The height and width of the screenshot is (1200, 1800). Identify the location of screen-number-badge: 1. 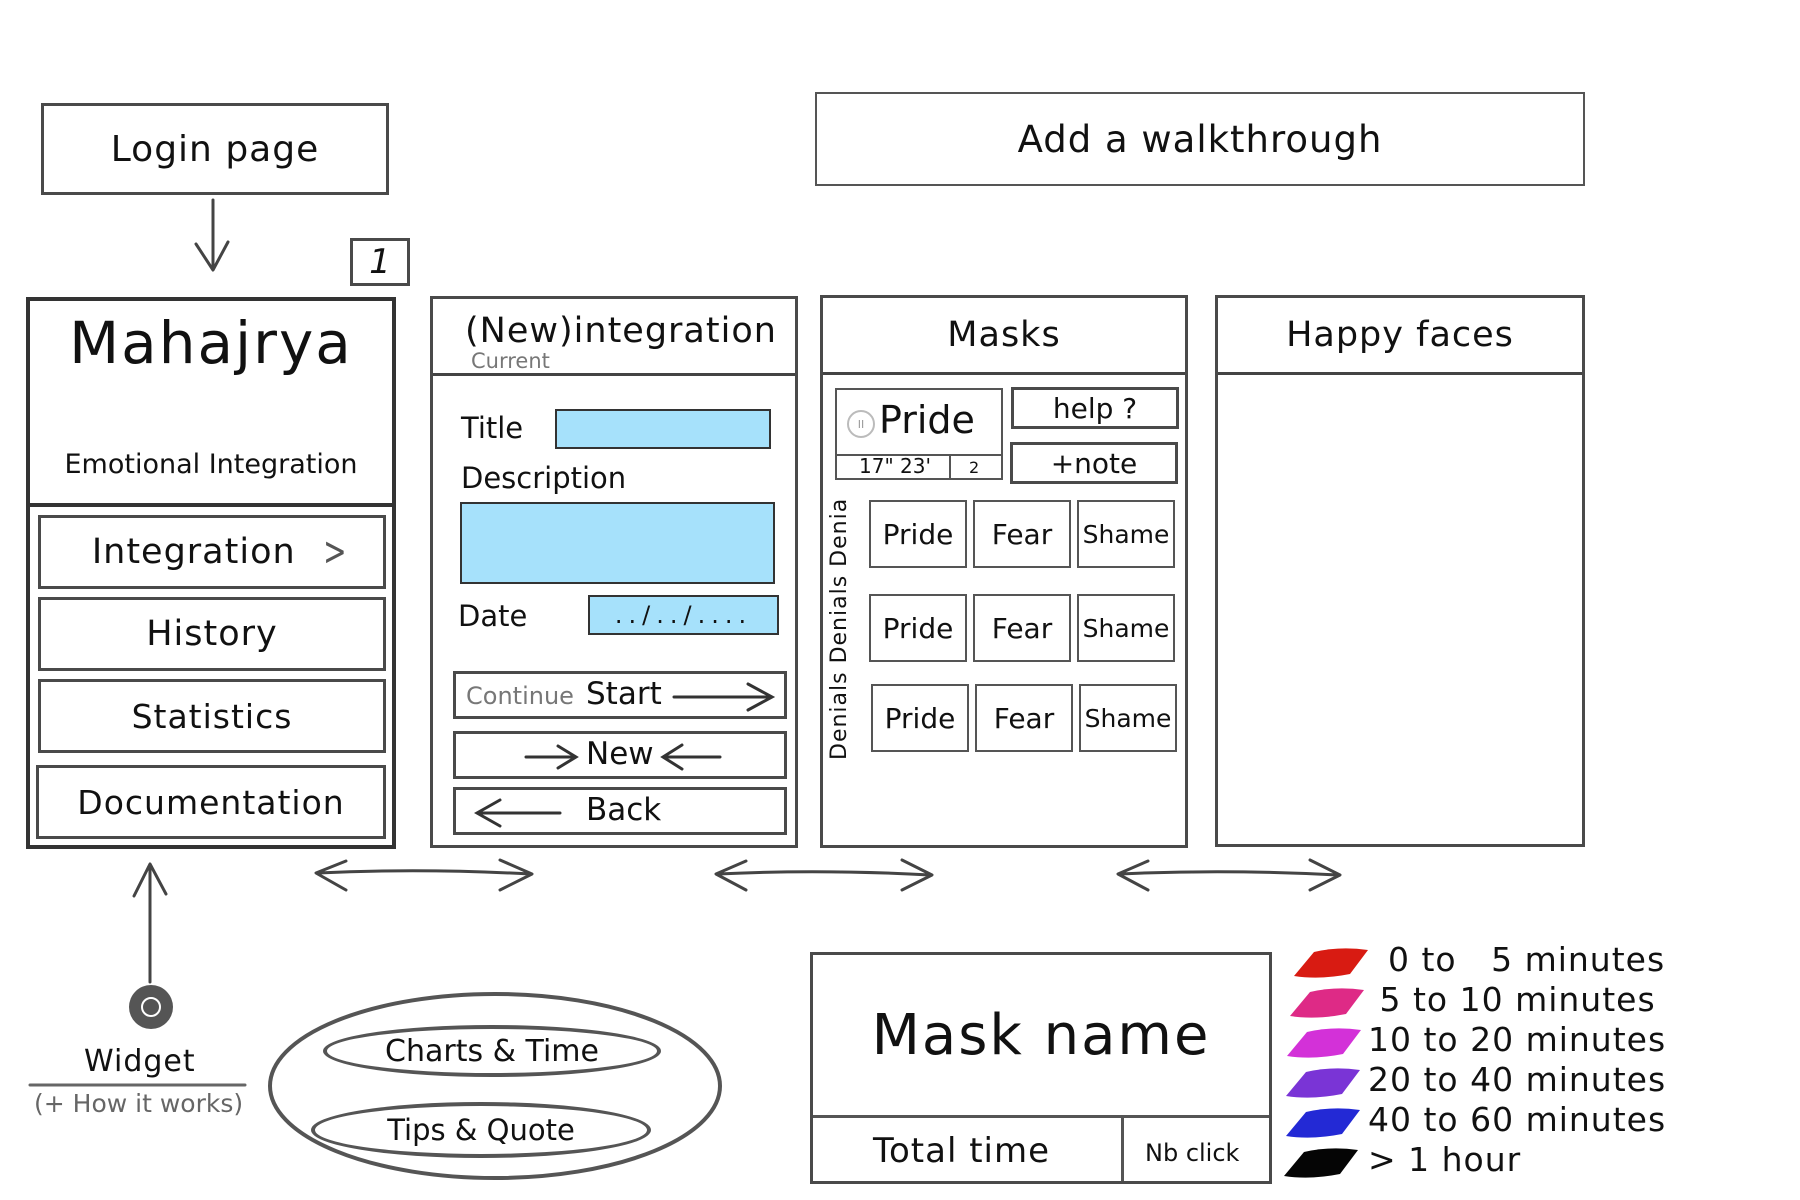
(380, 262).